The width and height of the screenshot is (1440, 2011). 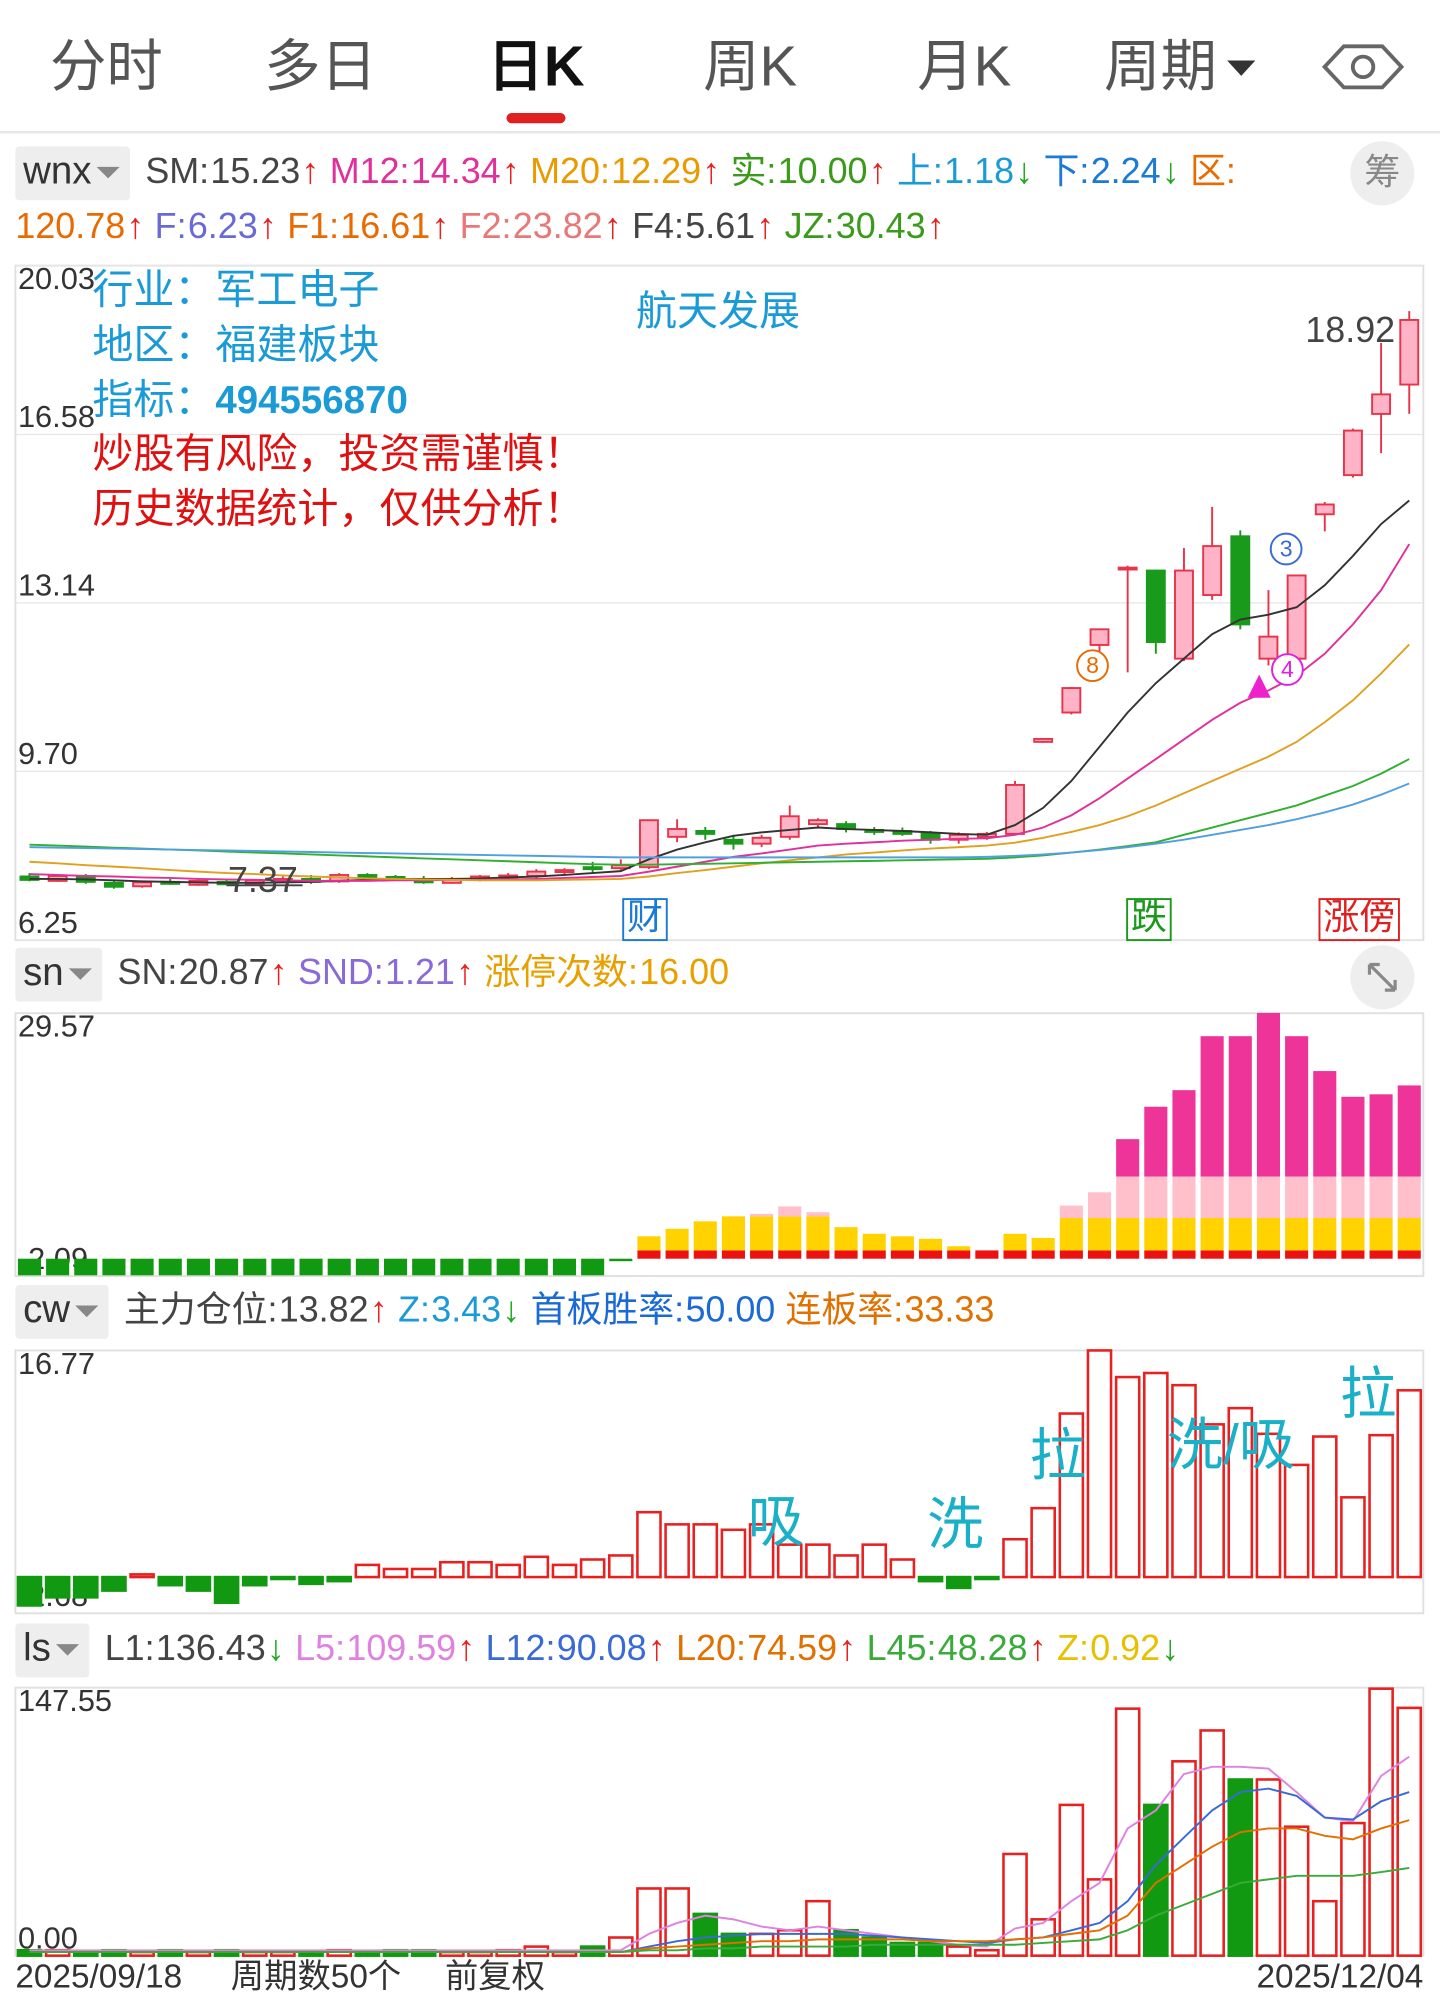 I want to click on moving-average-line, so click(x=719, y=812).